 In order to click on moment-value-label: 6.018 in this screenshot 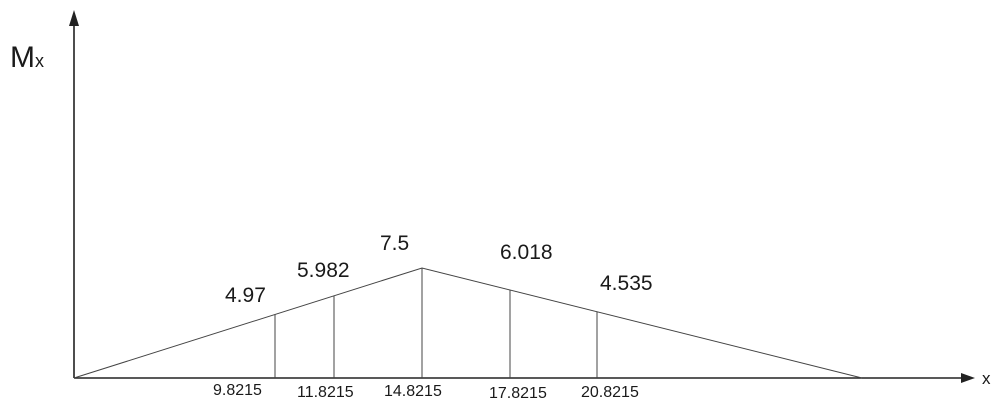, I will do `click(526, 252)`.